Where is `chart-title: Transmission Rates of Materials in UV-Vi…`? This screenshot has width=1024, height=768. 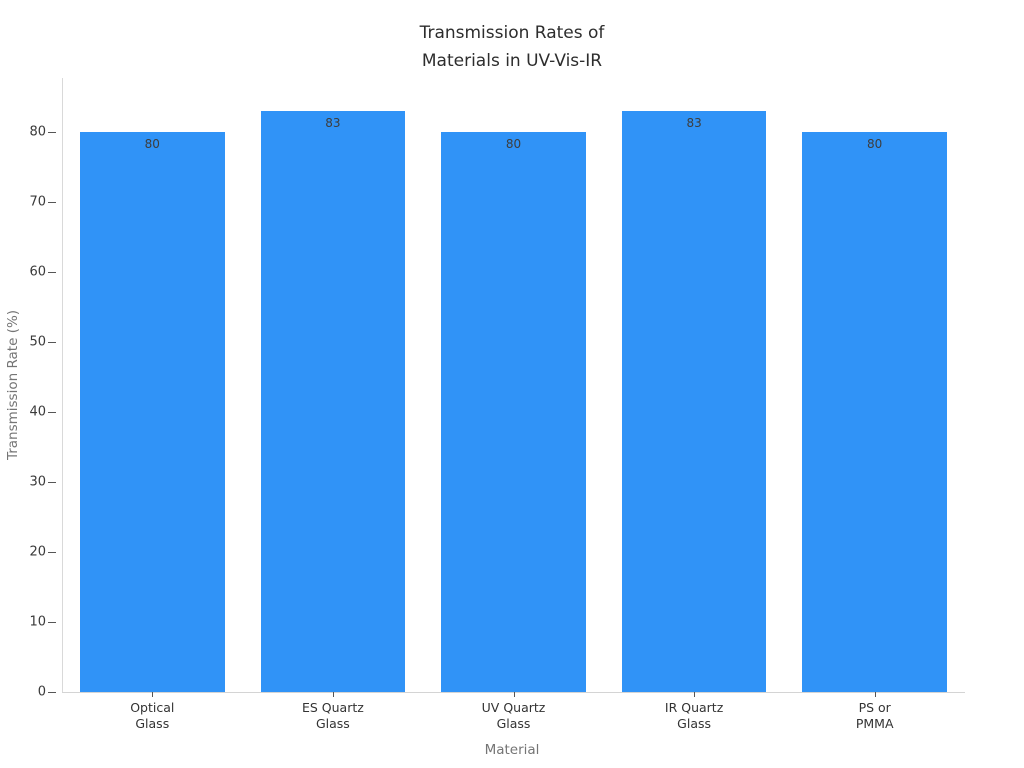 chart-title: Transmission Rates of Materials in UV-Vi… is located at coordinates (512, 47).